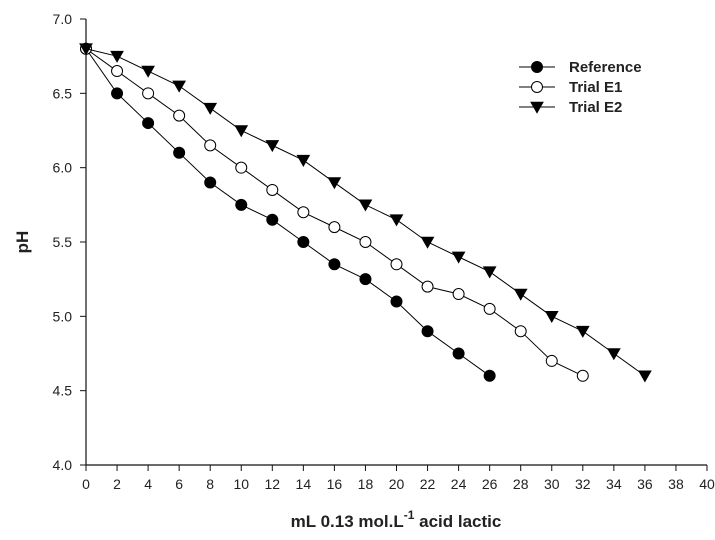 The image size is (715, 540). What do you see at coordinates (63, 19) in the screenshot?
I see `y-tick-label: 7.0` at bounding box center [63, 19].